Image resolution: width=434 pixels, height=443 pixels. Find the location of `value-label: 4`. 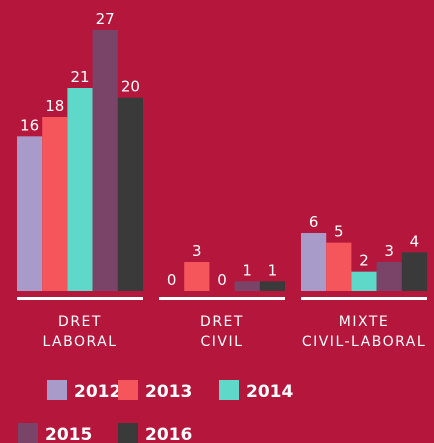

value-label: 4 is located at coordinates (415, 241).